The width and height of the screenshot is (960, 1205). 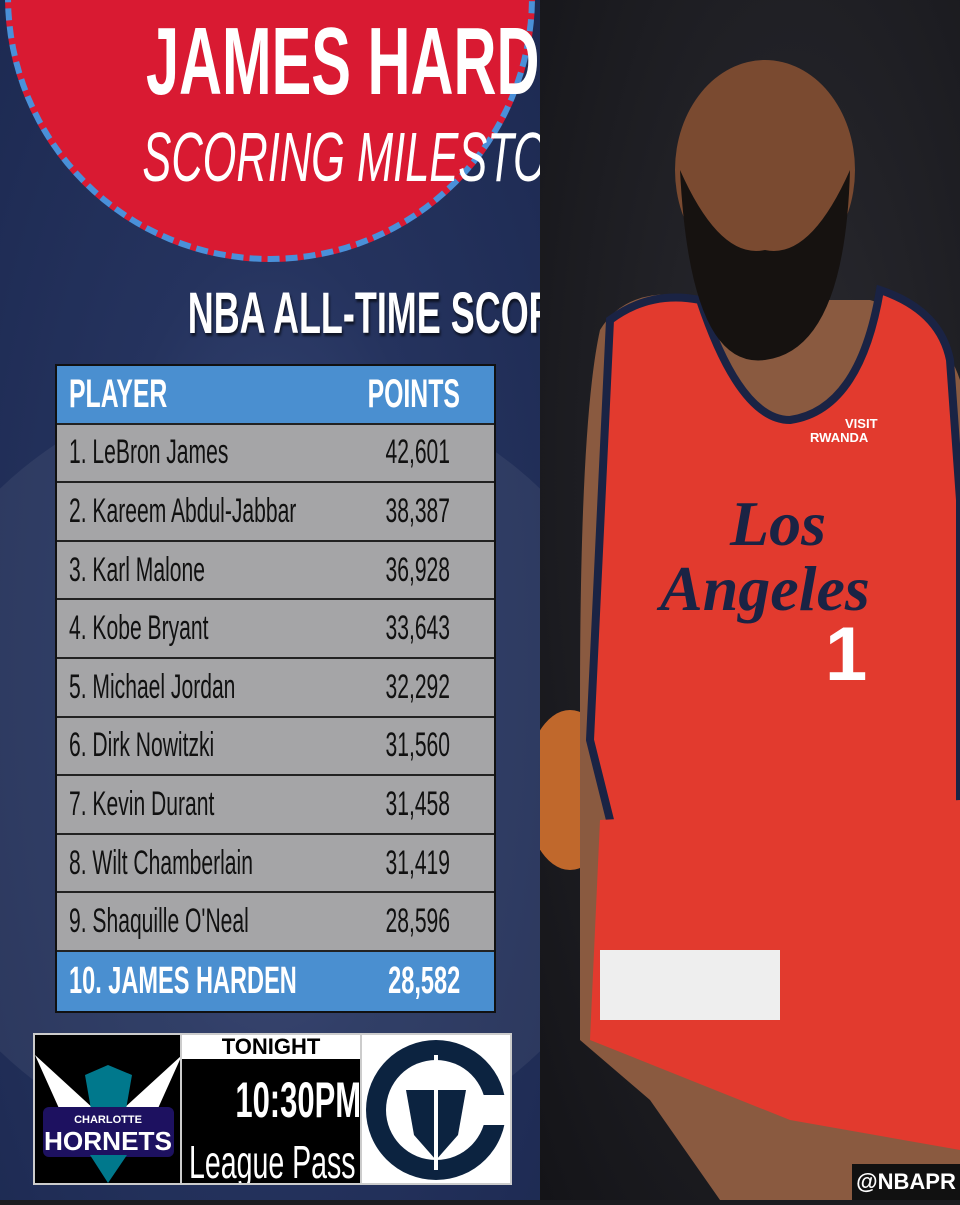 What do you see at coordinates (861, 423) in the screenshot?
I see `svg-text: VISIT` at bounding box center [861, 423].